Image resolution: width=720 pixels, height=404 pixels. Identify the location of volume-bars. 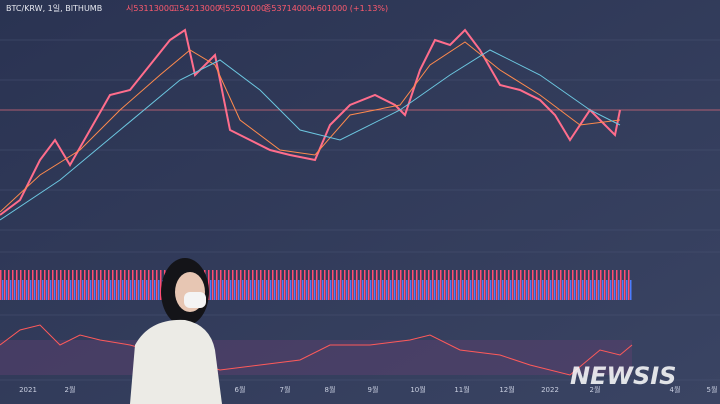
(316, 285).